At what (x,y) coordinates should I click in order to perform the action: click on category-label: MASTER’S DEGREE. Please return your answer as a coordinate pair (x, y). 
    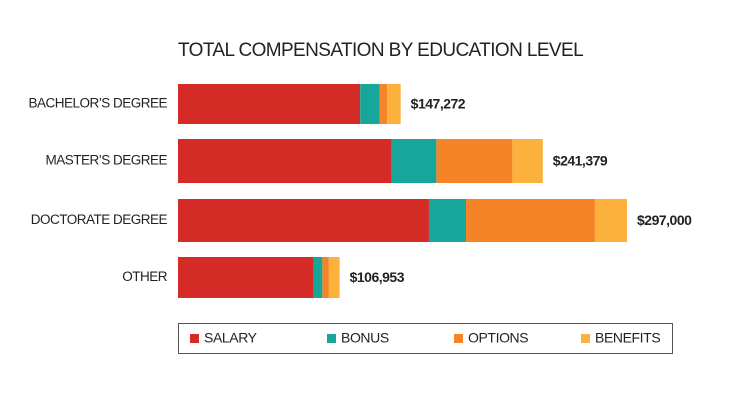
    Looking at the image, I should click on (106, 160).